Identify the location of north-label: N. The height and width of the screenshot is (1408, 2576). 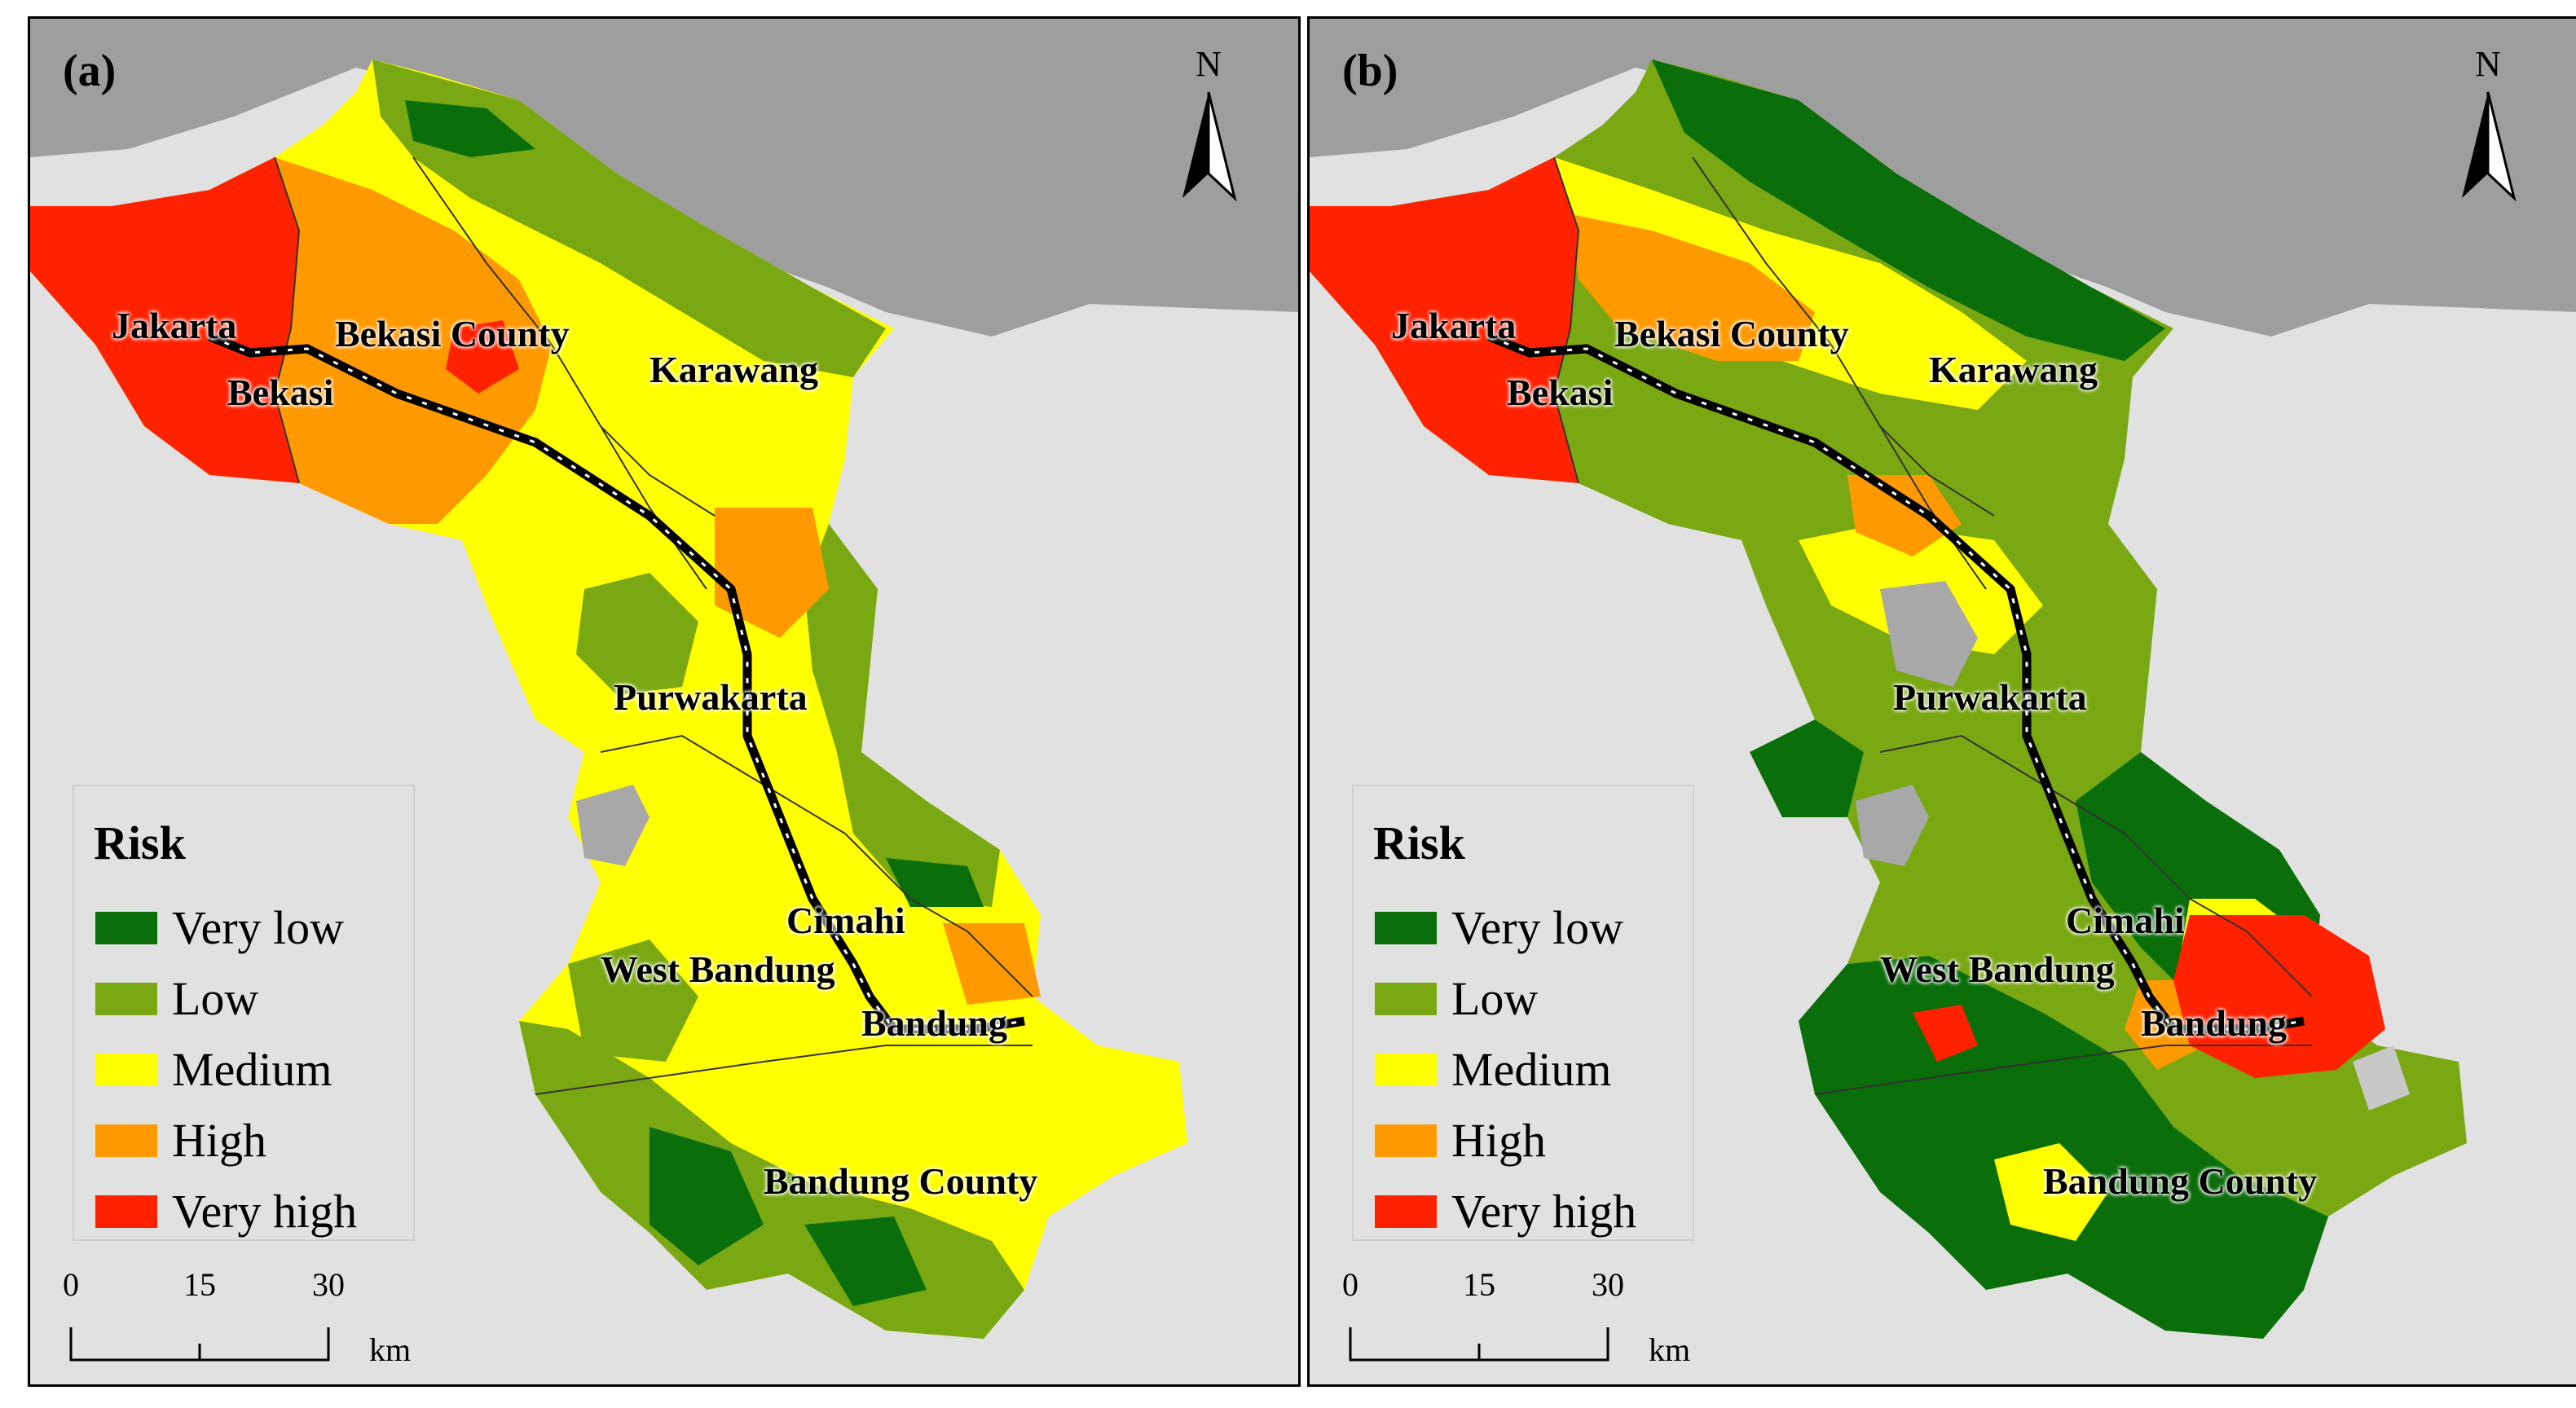
(2488, 64).